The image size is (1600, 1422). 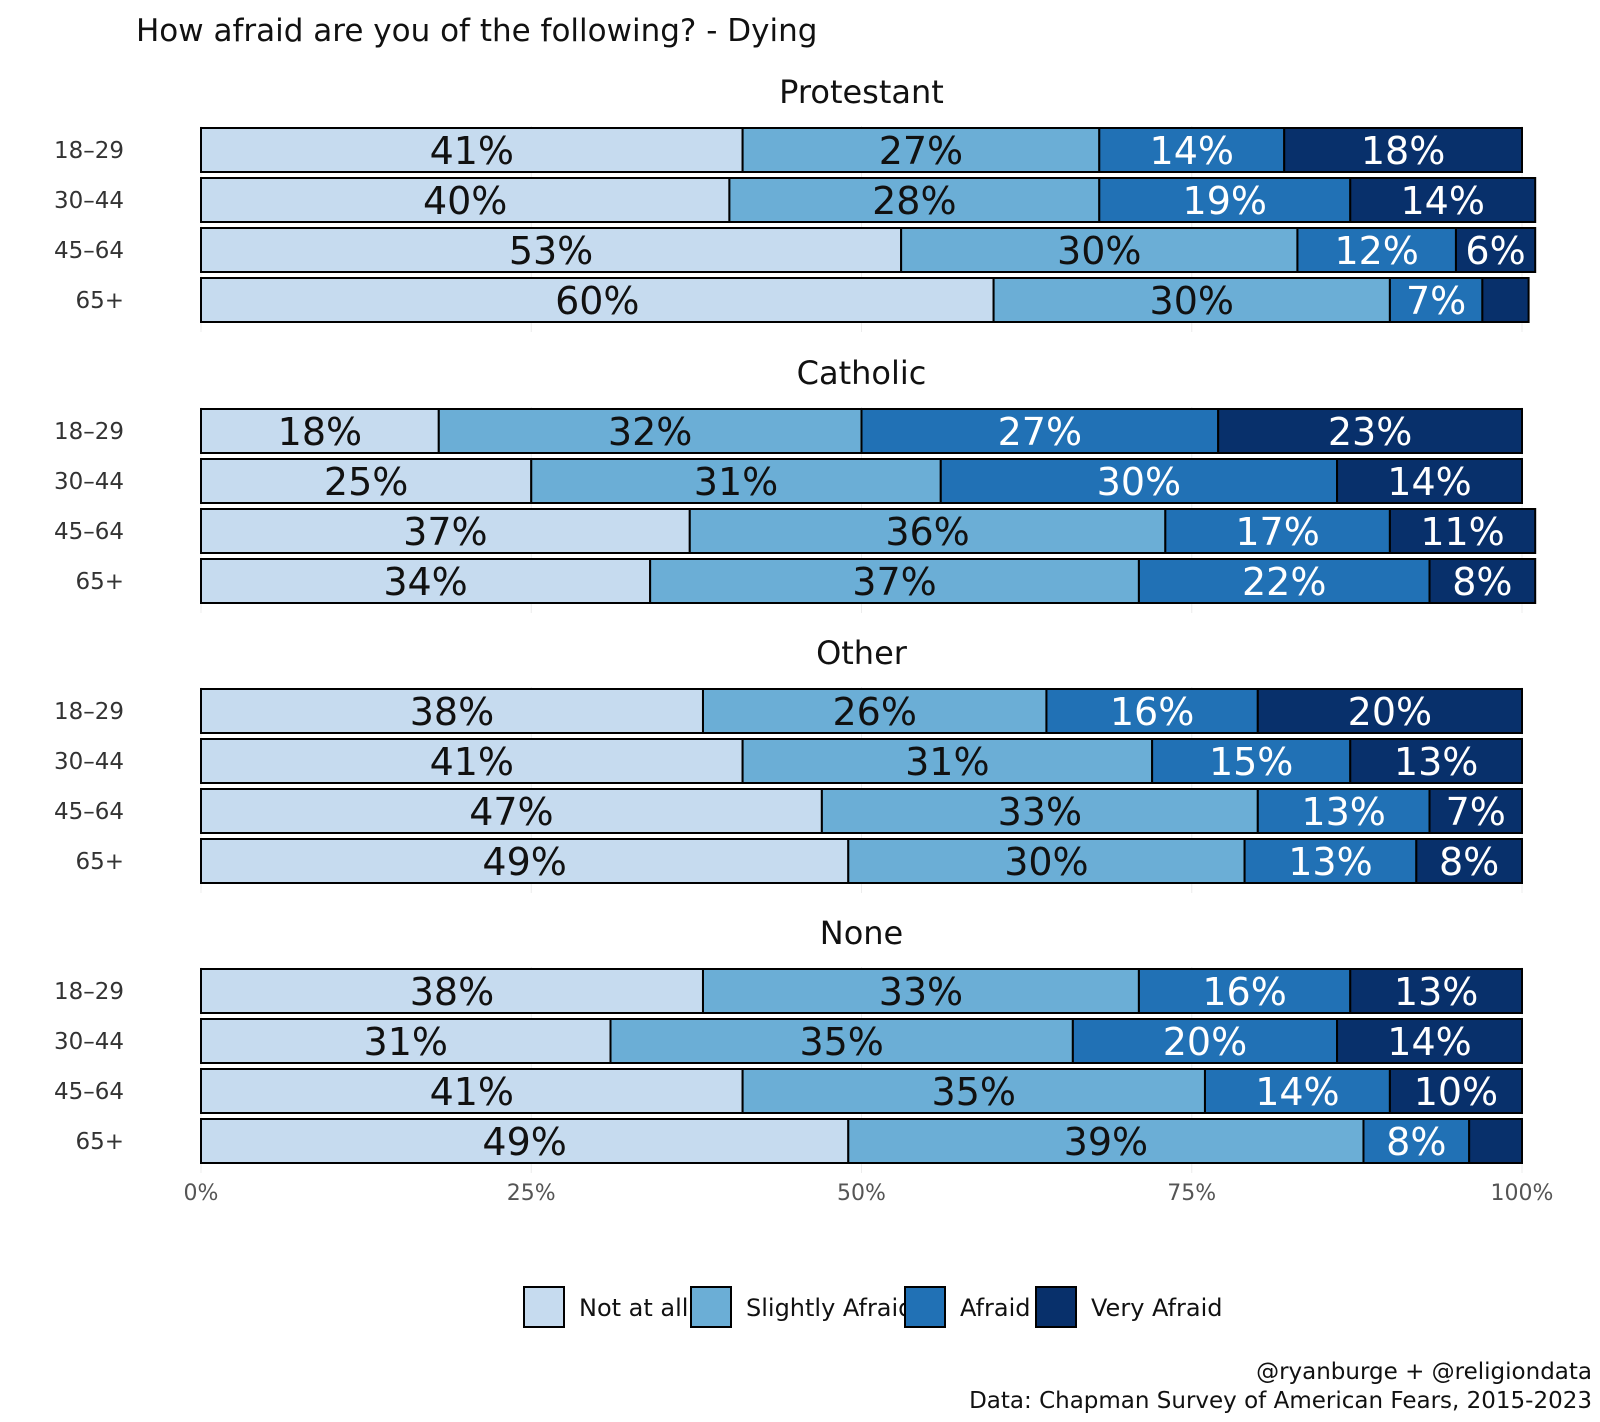 What do you see at coordinates (1456, 1092) in the screenshot?
I see `data-label: 10%` at bounding box center [1456, 1092].